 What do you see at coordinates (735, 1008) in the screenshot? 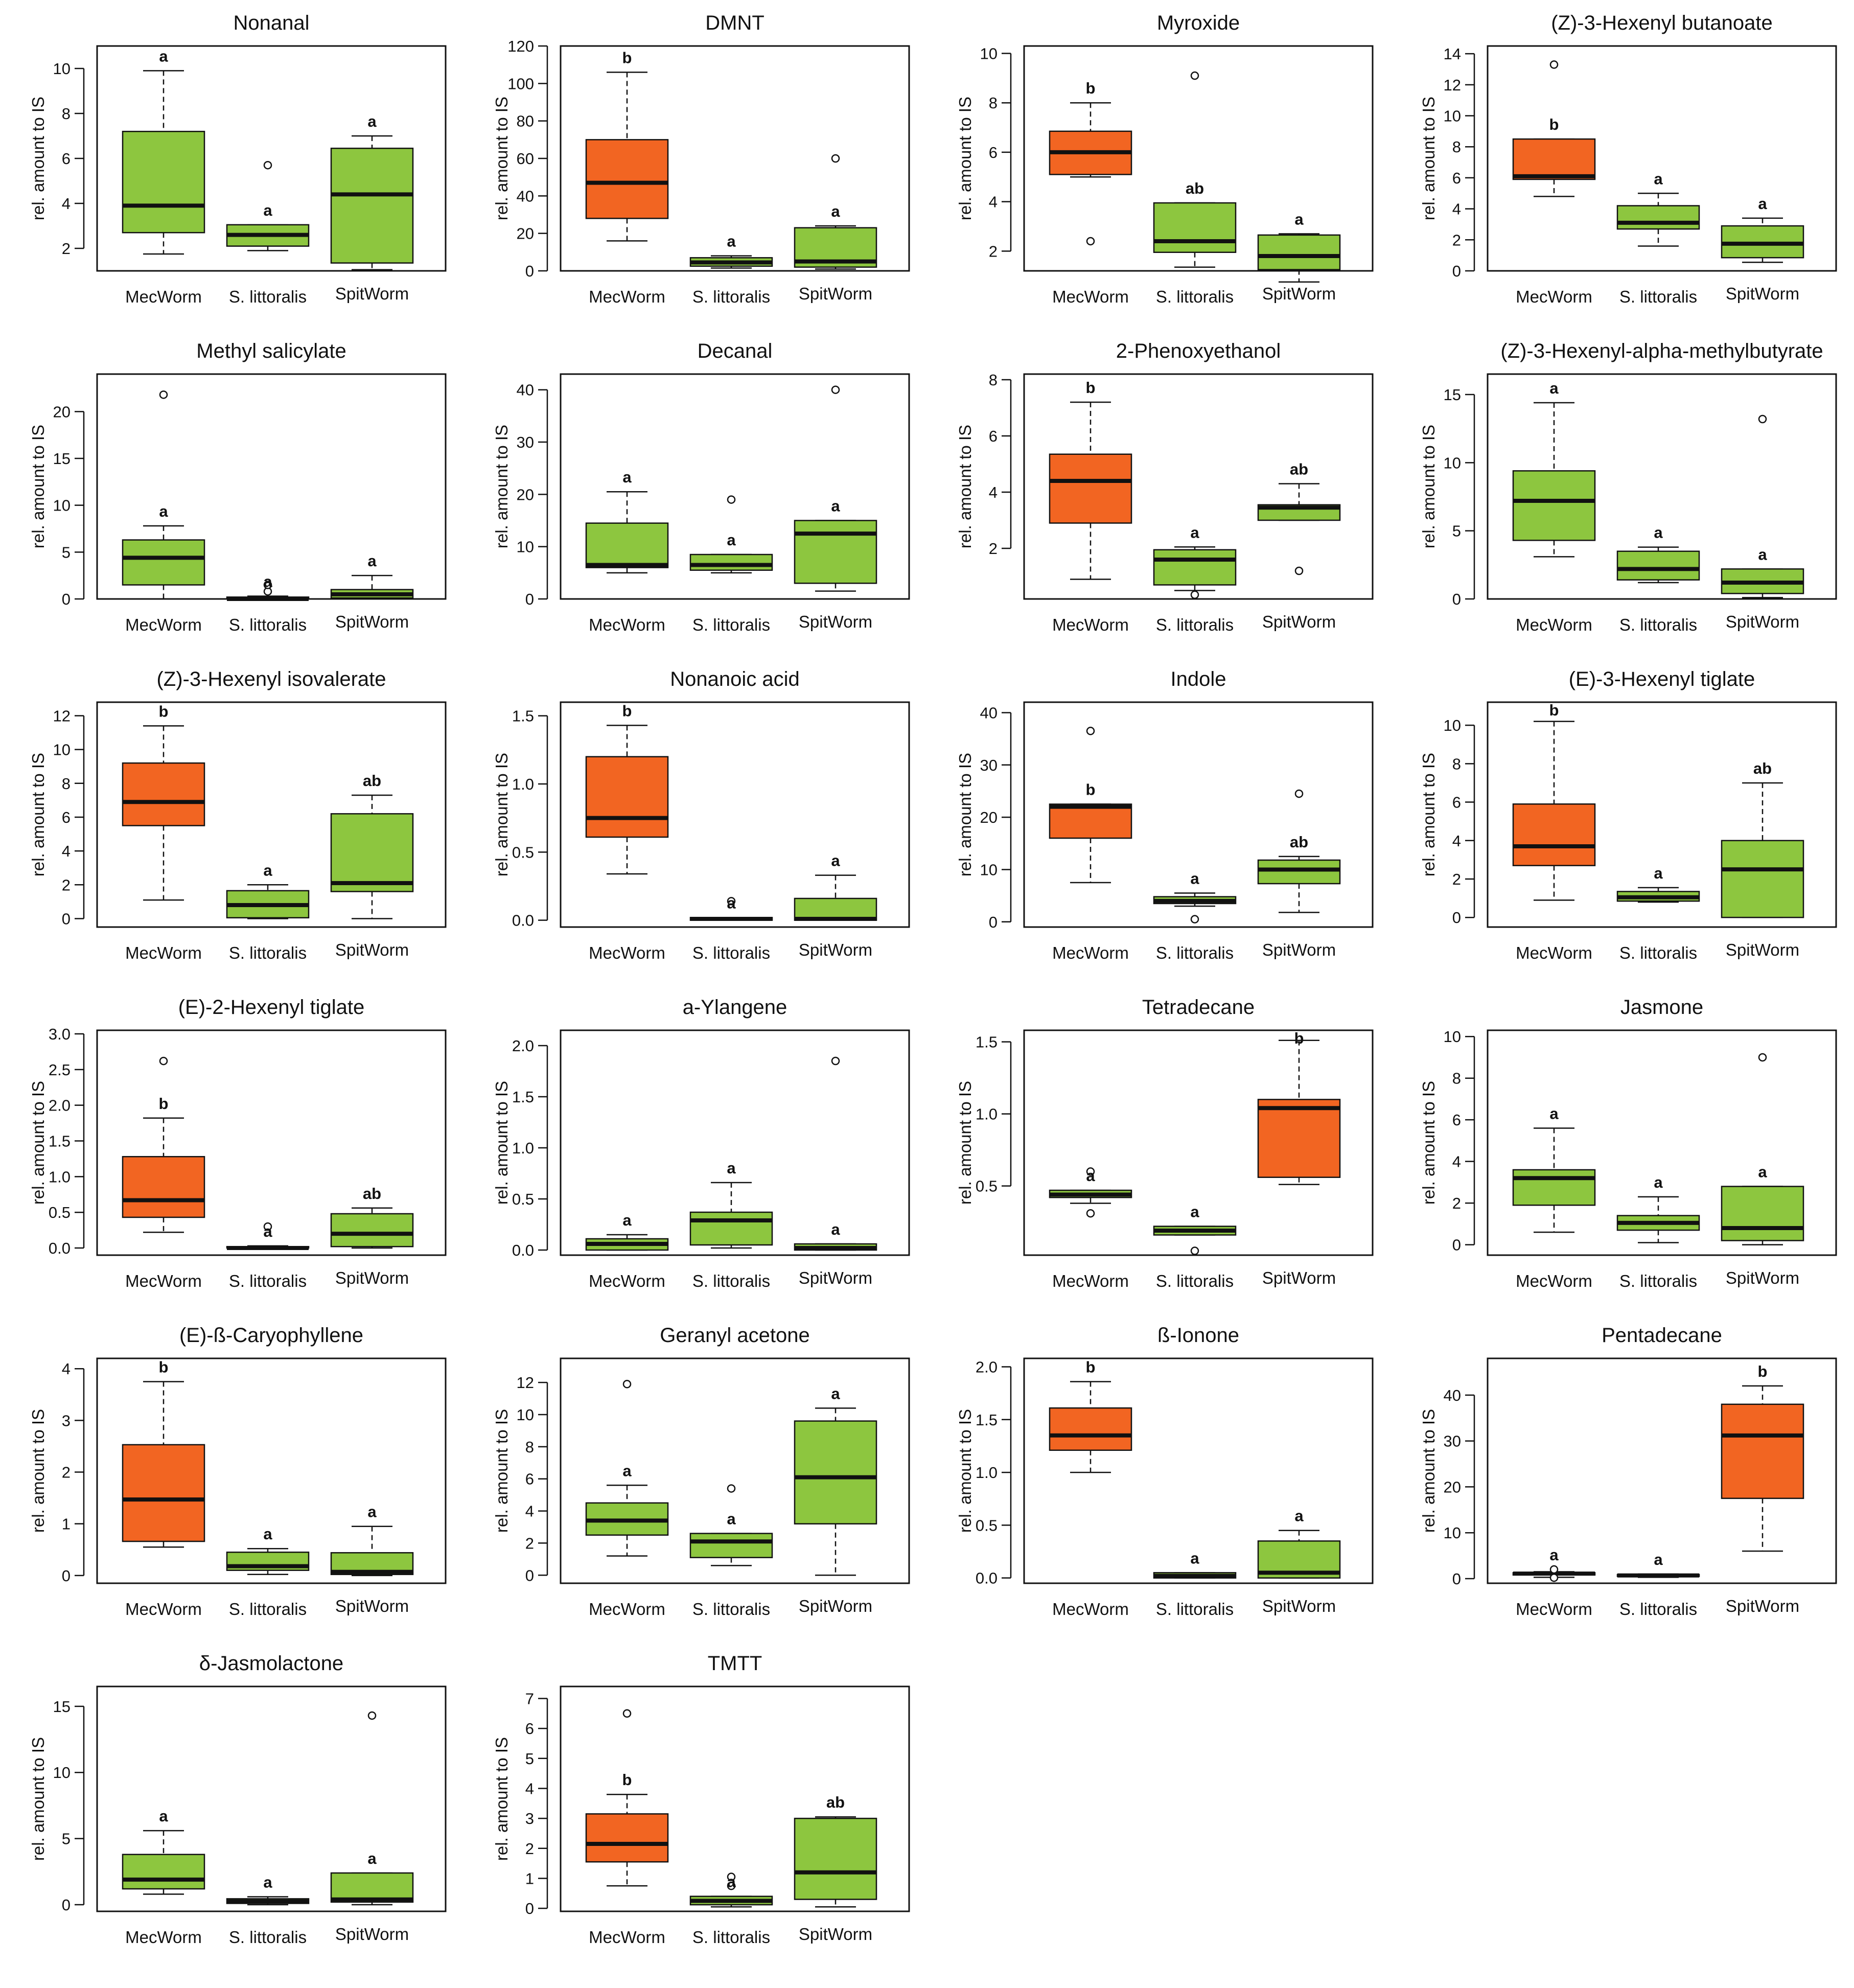
I see `chart-title: a-Ylangene` at bounding box center [735, 1008].